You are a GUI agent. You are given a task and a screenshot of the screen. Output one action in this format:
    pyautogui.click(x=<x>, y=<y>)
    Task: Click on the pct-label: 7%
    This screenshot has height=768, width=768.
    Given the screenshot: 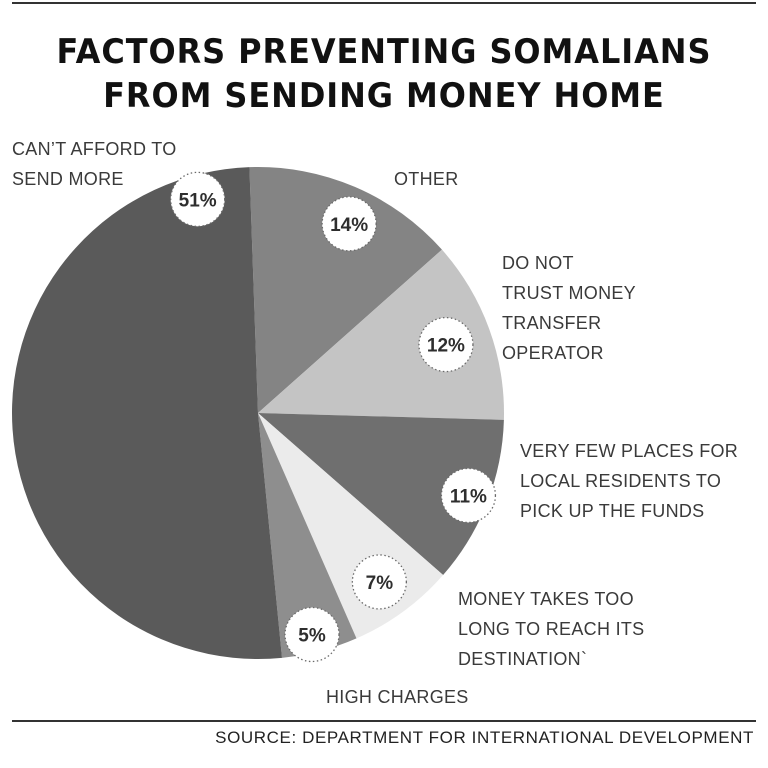 What is the action you would take?
    pyautogui.click(x=380, y=583)
    